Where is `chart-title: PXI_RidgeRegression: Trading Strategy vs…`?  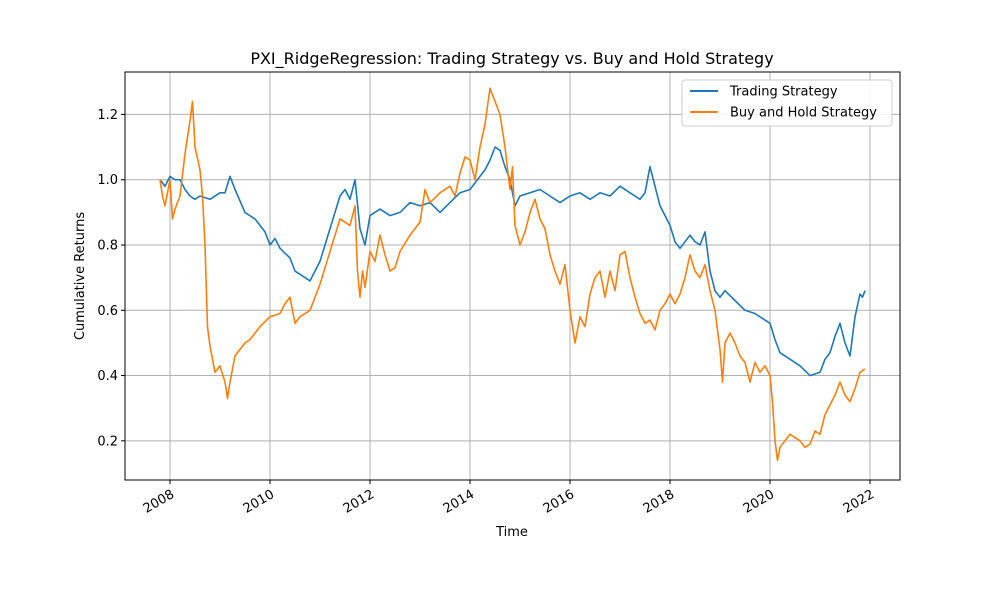
chart-title: PXI_RidgeRegression: Trading Strategy vs… is located at coordinates (511, 59).